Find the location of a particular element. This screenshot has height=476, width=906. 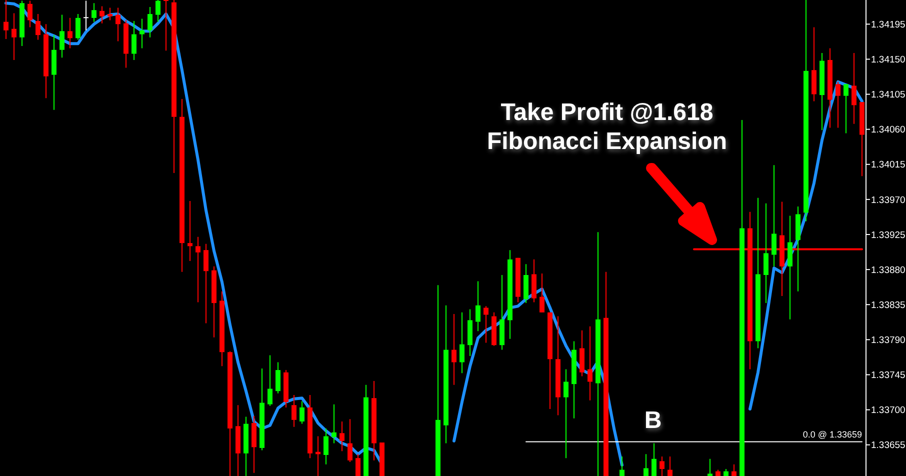

y-tick-label: 1.33700 is located at coordinates (888, 410).